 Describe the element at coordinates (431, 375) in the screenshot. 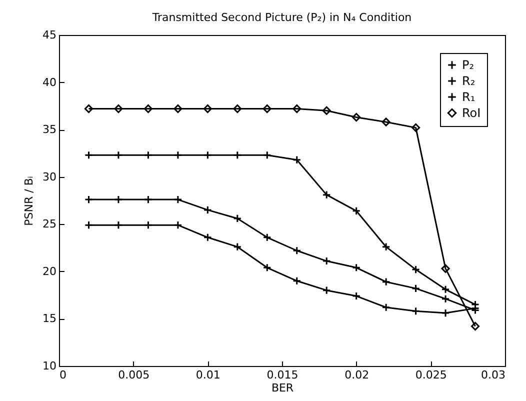

I see `x-tick-label: 0.025` at that location.